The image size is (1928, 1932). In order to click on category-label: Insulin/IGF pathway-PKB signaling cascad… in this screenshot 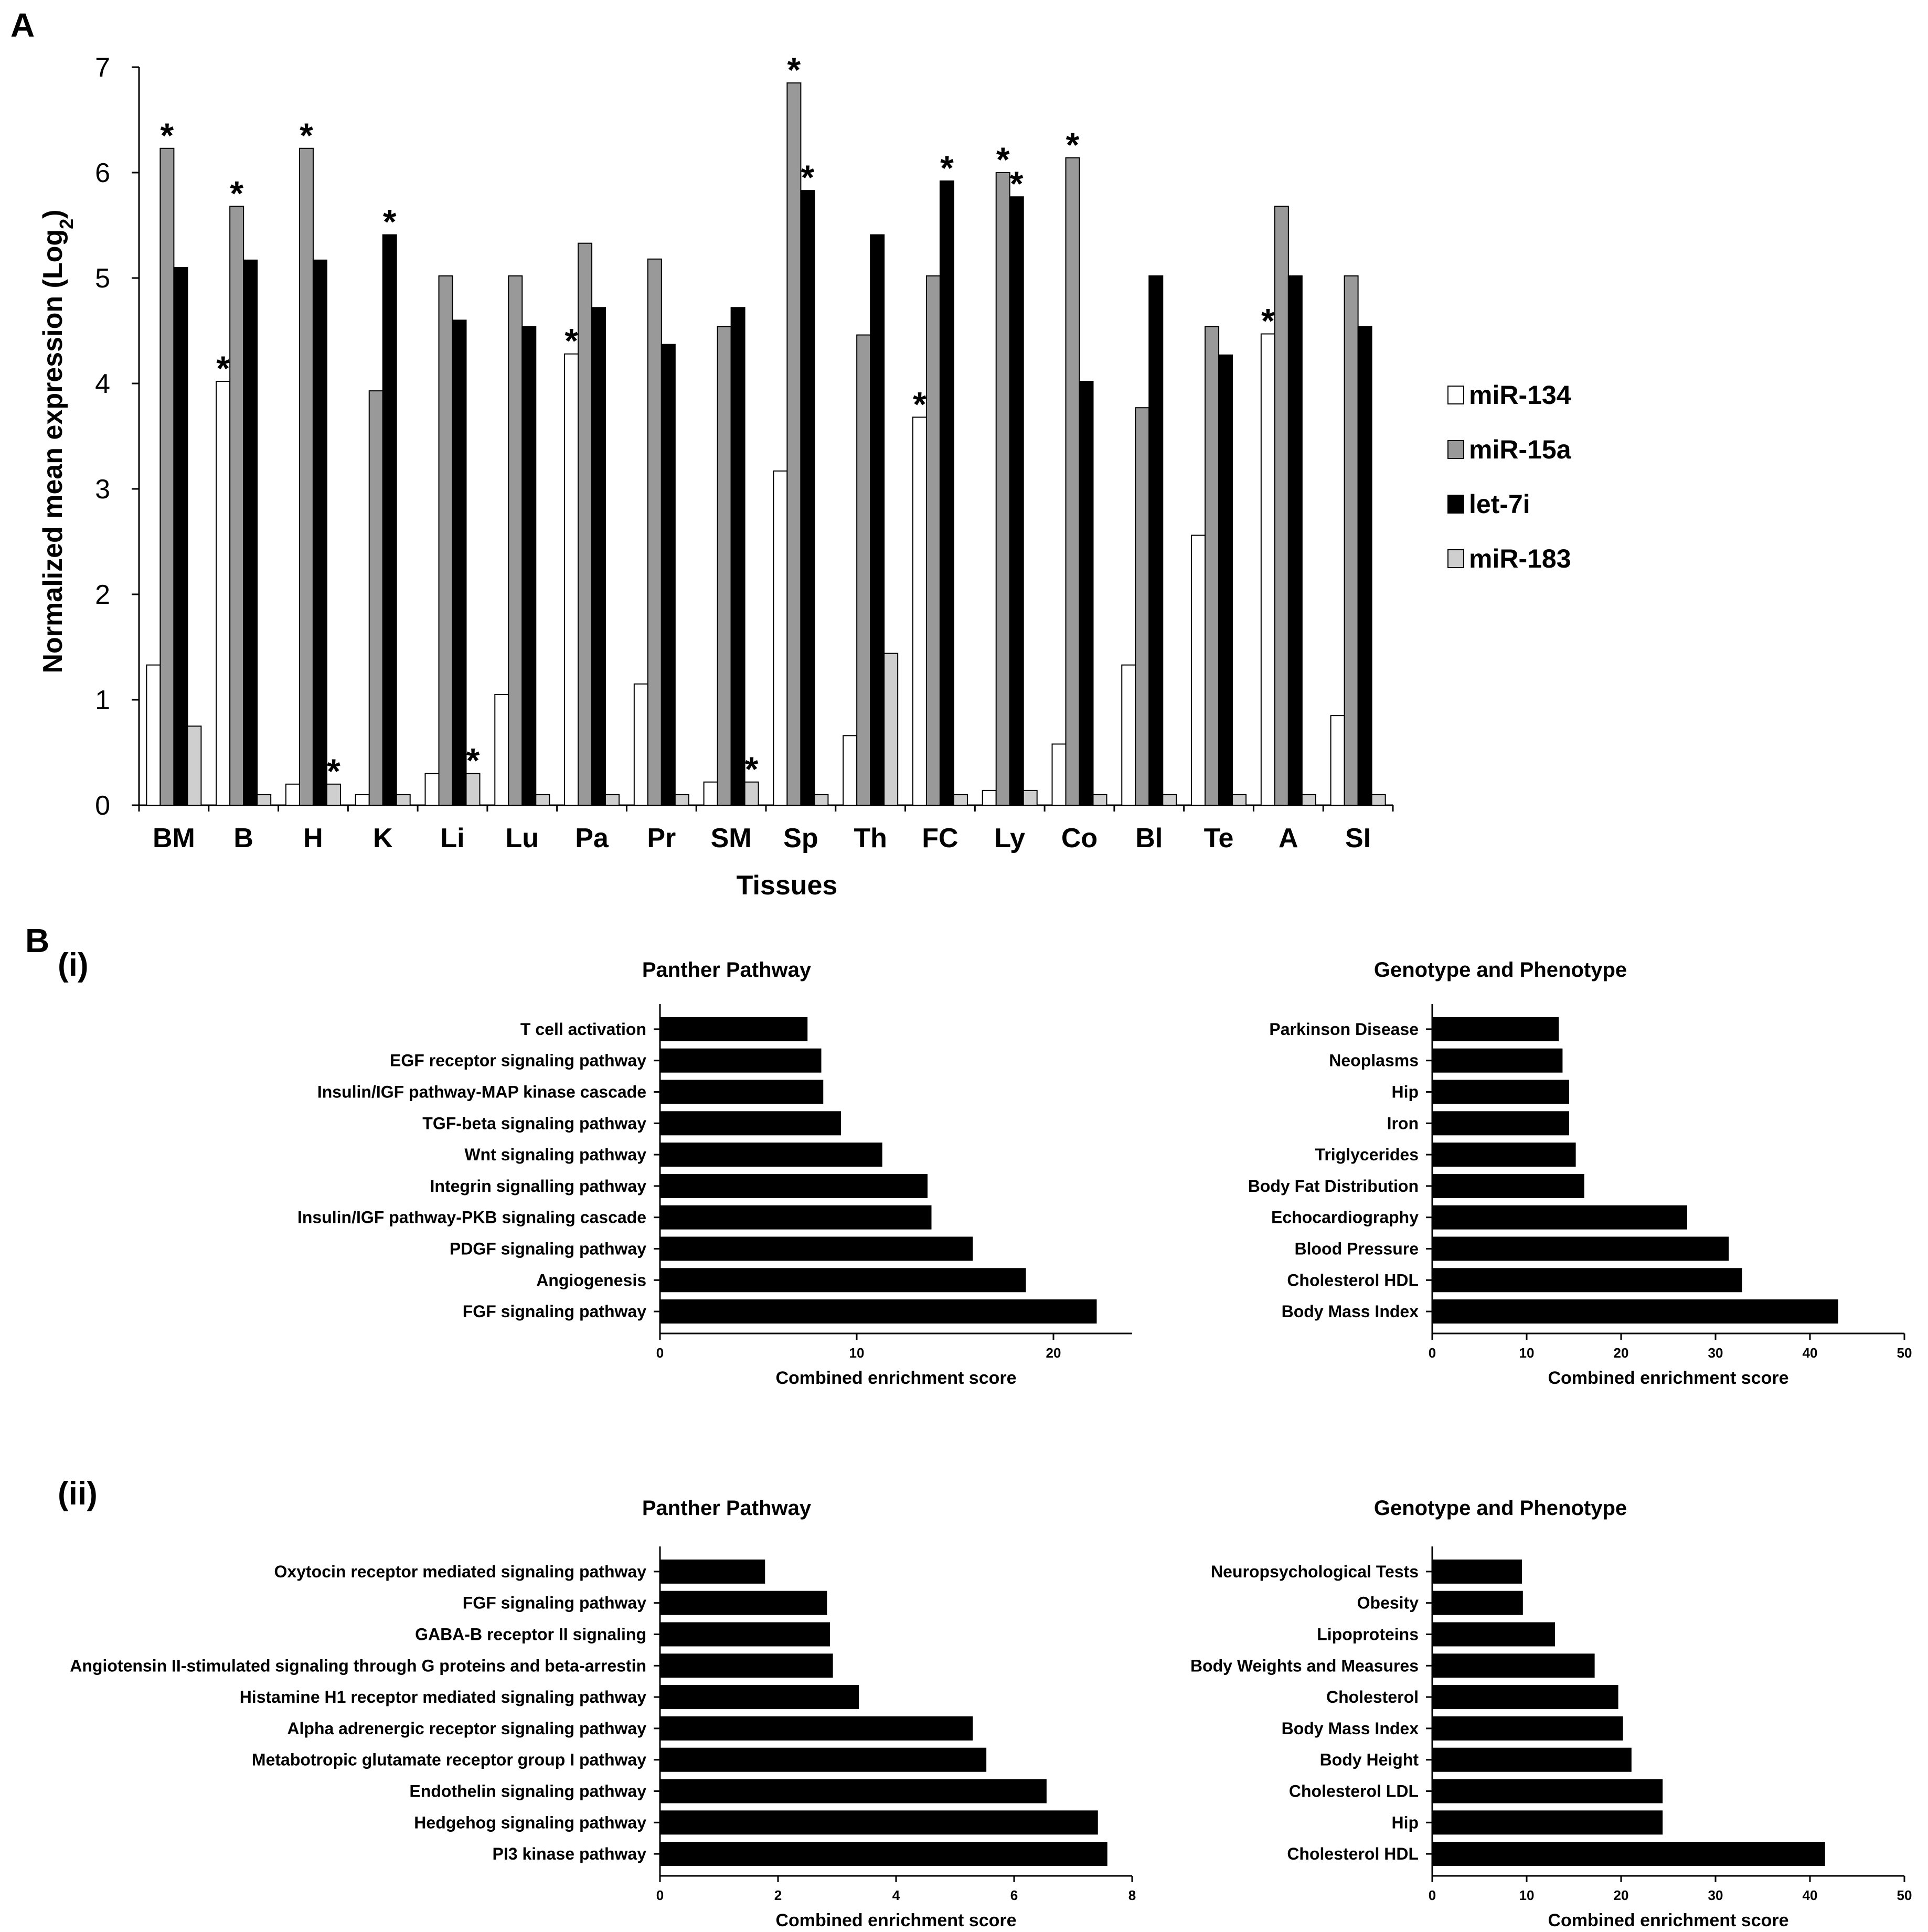, I will do `click(471, 1218)`.